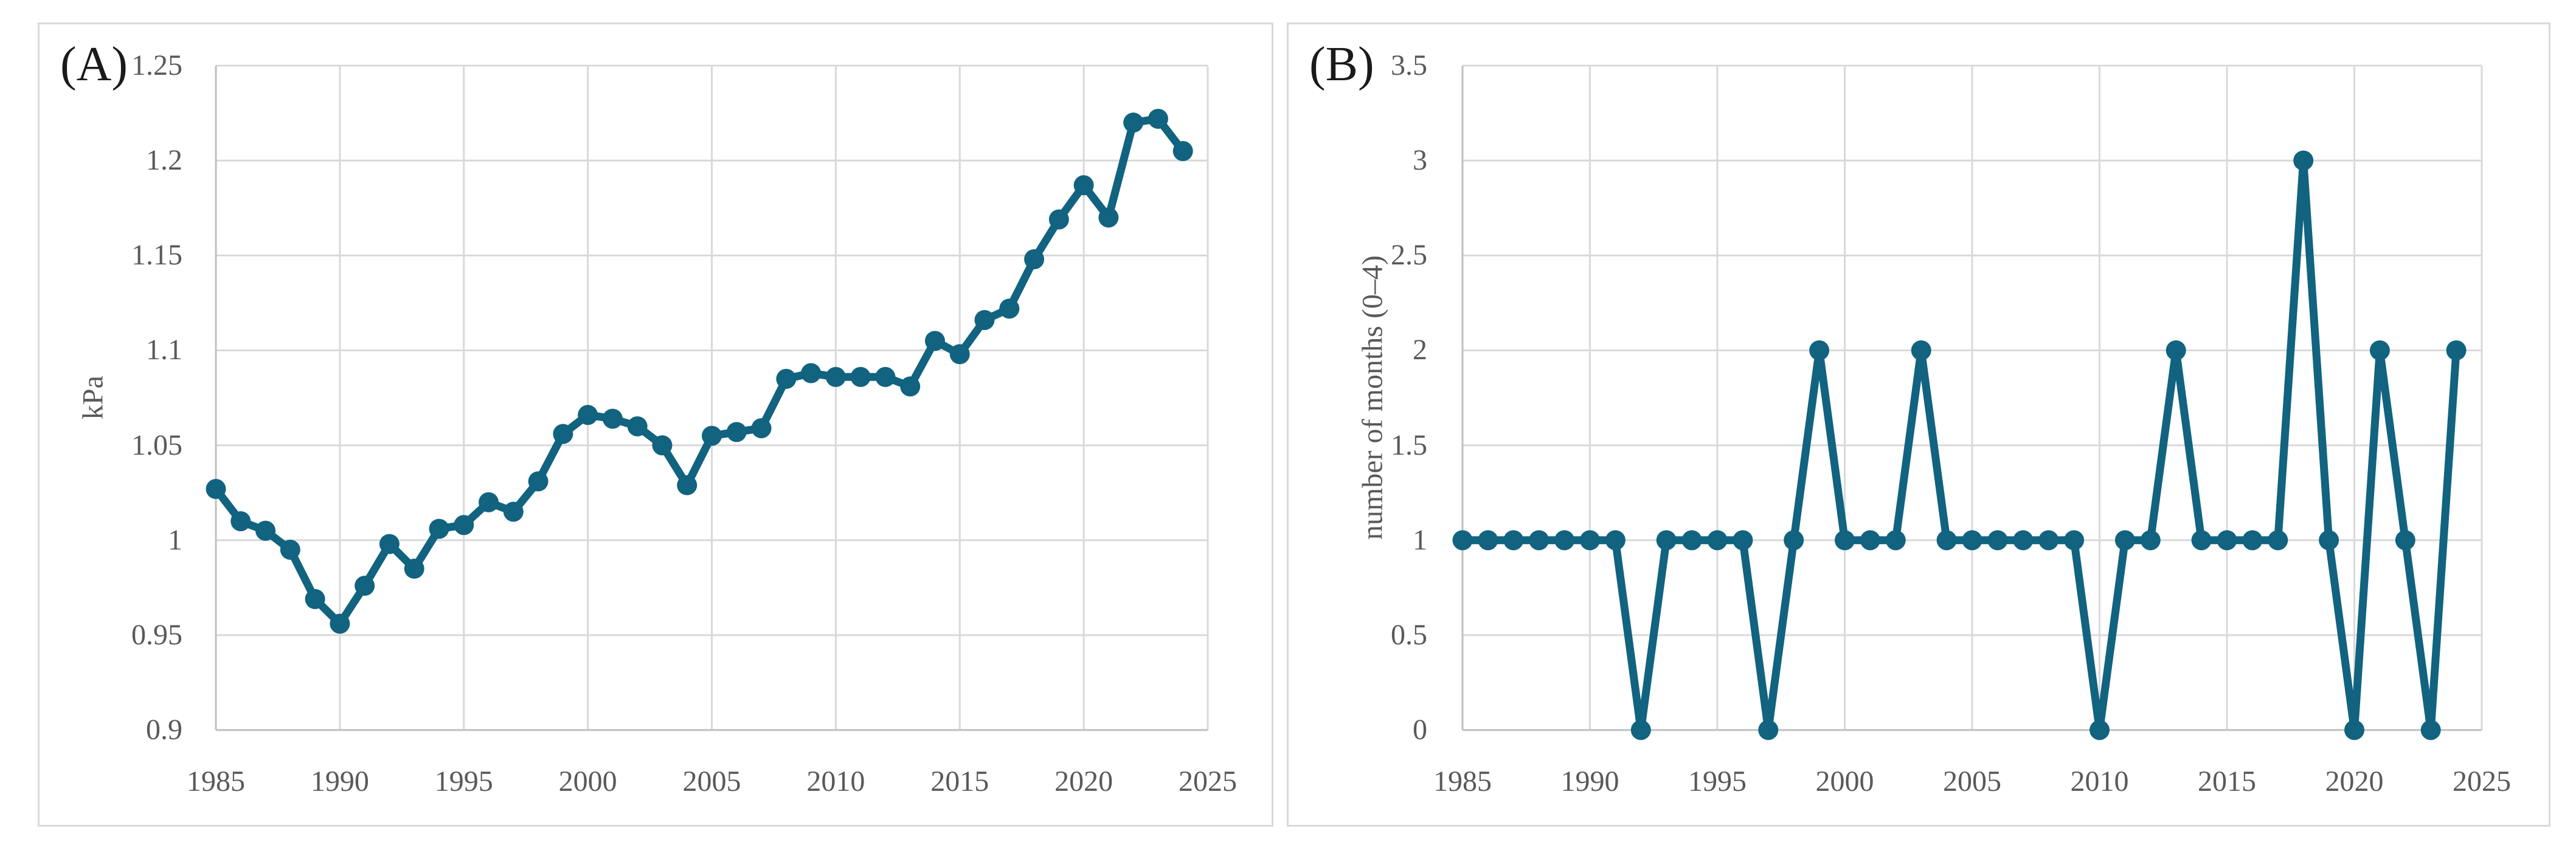 This screenshot has width=2576, height=851. I want to click on x-tick-label: 1995, so click(463, 782).